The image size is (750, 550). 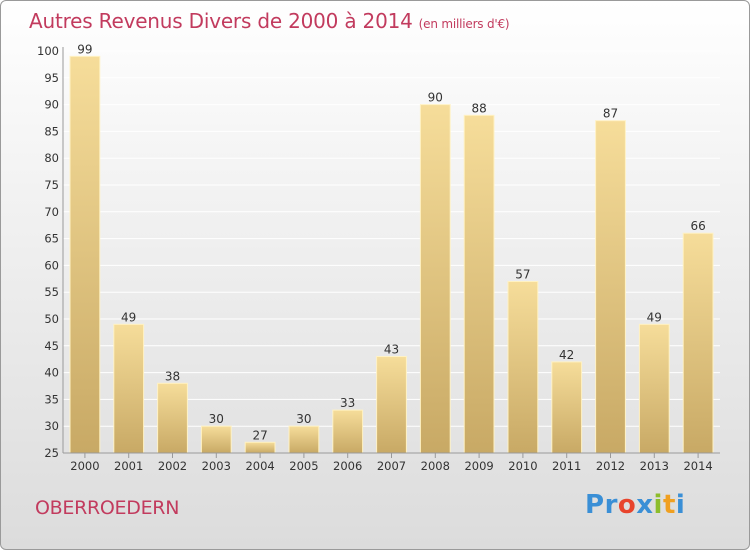 I want to click on bar-2013, so click(x=654, y=388).